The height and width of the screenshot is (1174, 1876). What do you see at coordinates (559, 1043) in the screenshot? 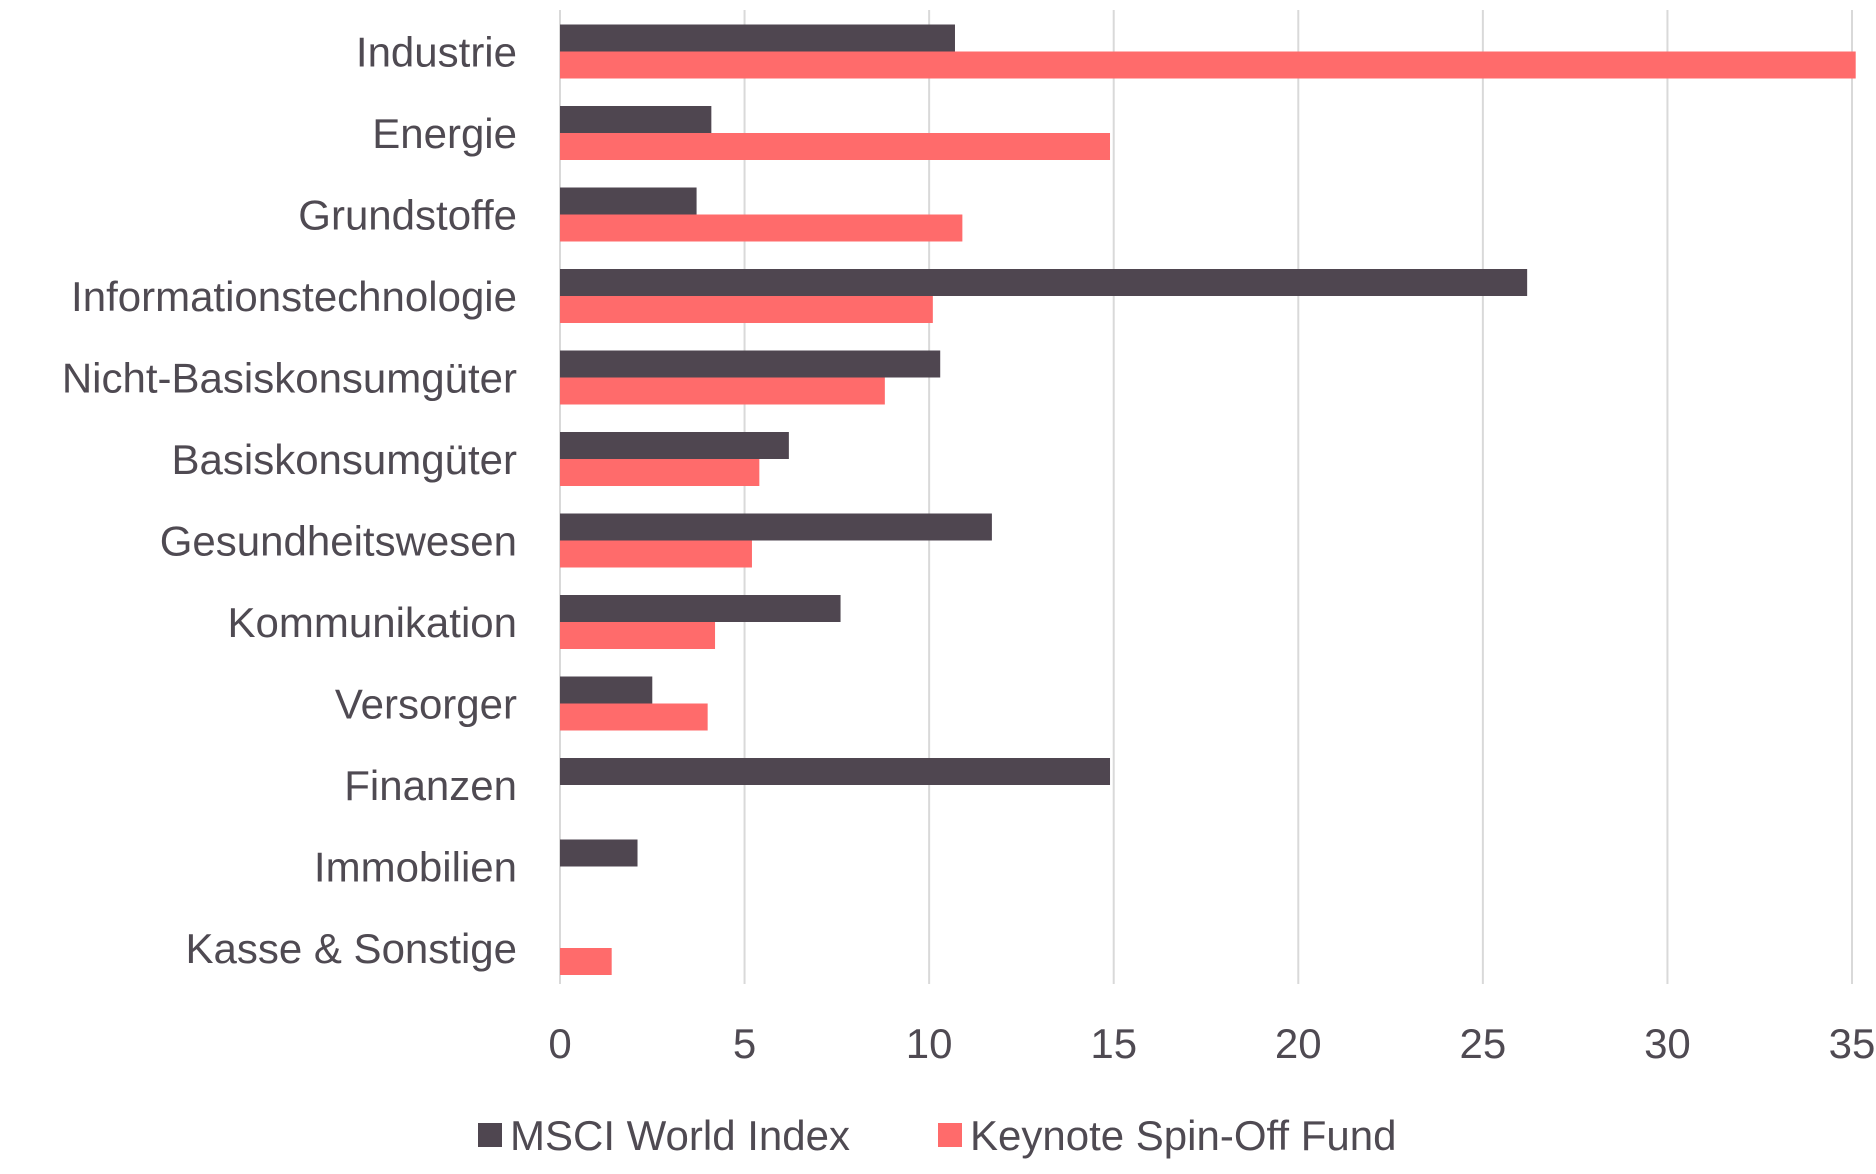
I see `x-tick-label: 0` at bounding box center [559, 1043].